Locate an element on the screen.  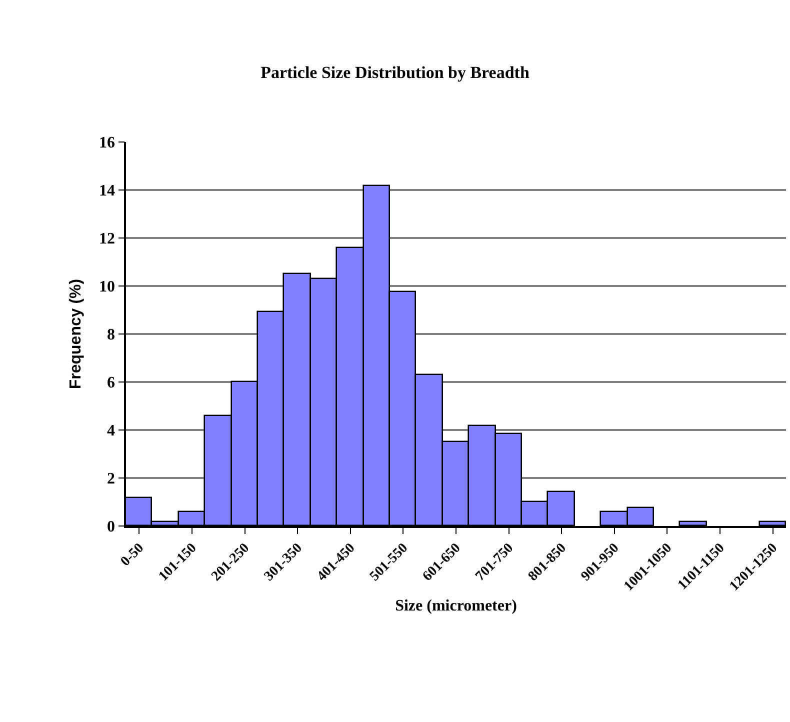
y-tick-label: 12 is located at coordinates (107, 239).